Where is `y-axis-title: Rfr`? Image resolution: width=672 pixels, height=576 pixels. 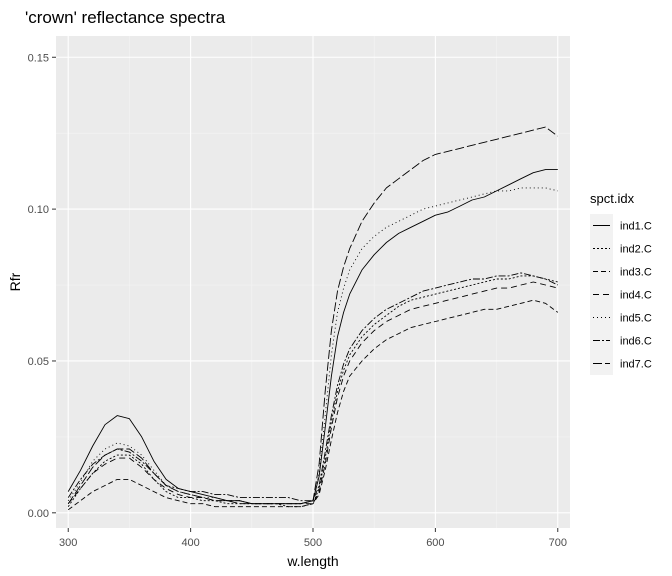 y-axis-title: Rfr is located at coordinates (15, 281).